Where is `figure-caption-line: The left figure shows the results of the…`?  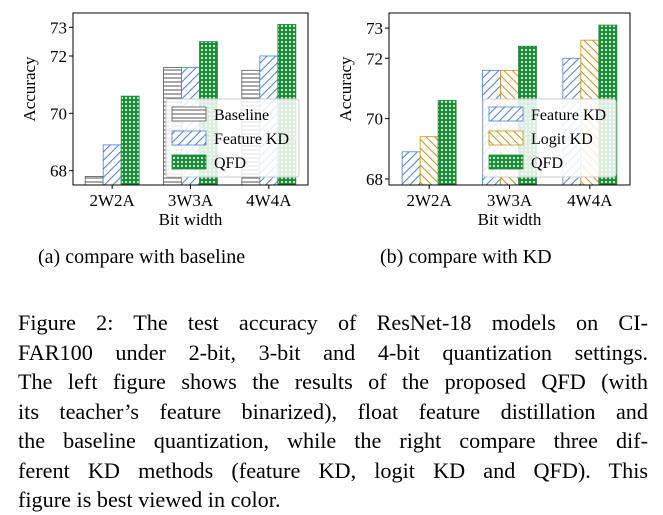 figure-caption-line: The left figure shows the results of the… is located at coordinates (333, 381).